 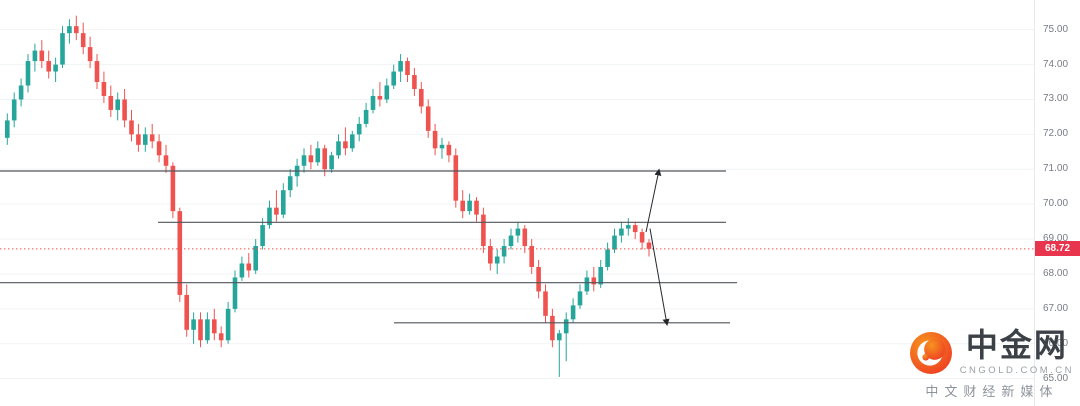 What do you see at coordinates (1016, 345) in the screenshot?
I see `watermark-brand: 中金网` at bounding box center [1016, 345].